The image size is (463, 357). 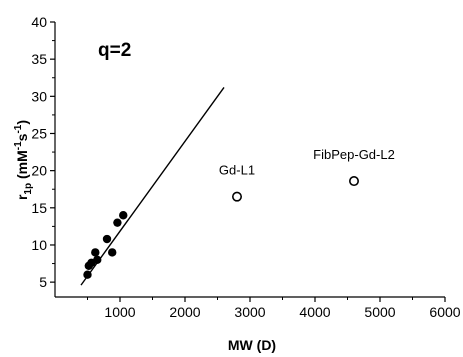 What do you see at coordinates (114, 50) in the screenshot?
I see `panel-label: q=2` at bounding box center [114, 50].